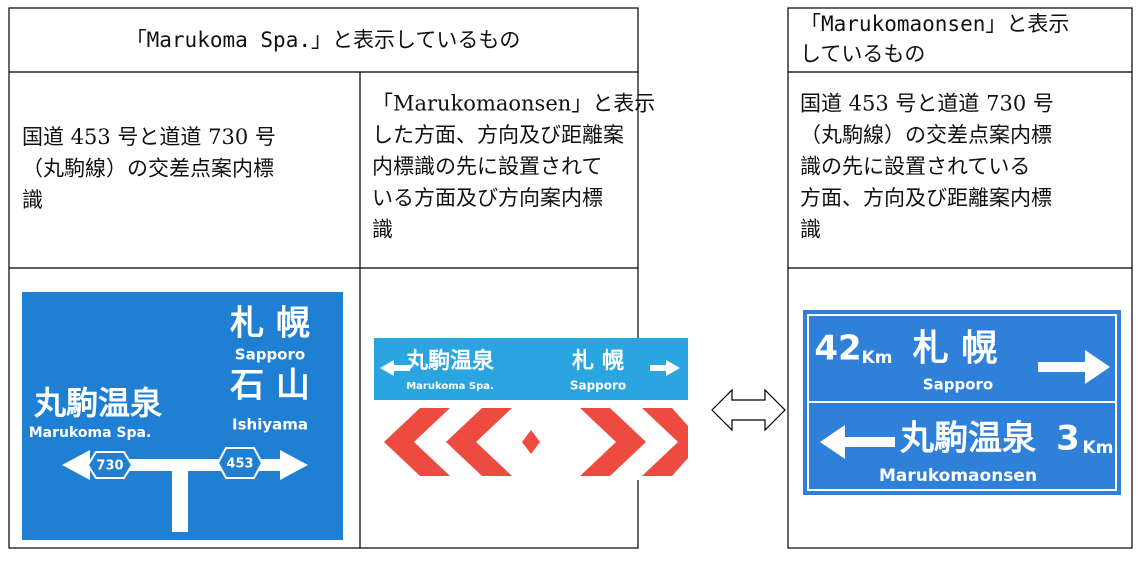 Image resolution: width=1140 pixels, height=561 pixels. I want to click on sign-text: 730, so click(109, 466).